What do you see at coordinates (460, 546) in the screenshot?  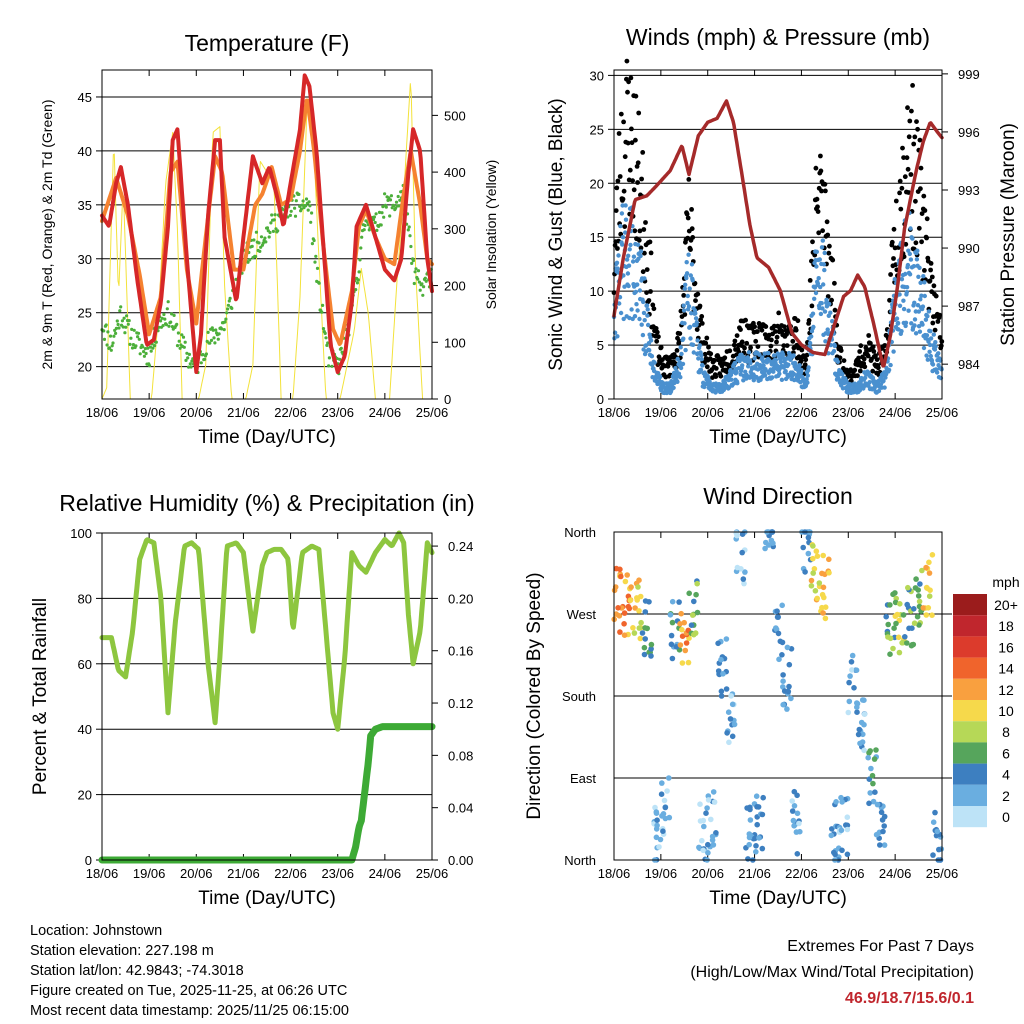 I see `rh-ytick-right-label: 0.24` at bounding box center [460, 546].